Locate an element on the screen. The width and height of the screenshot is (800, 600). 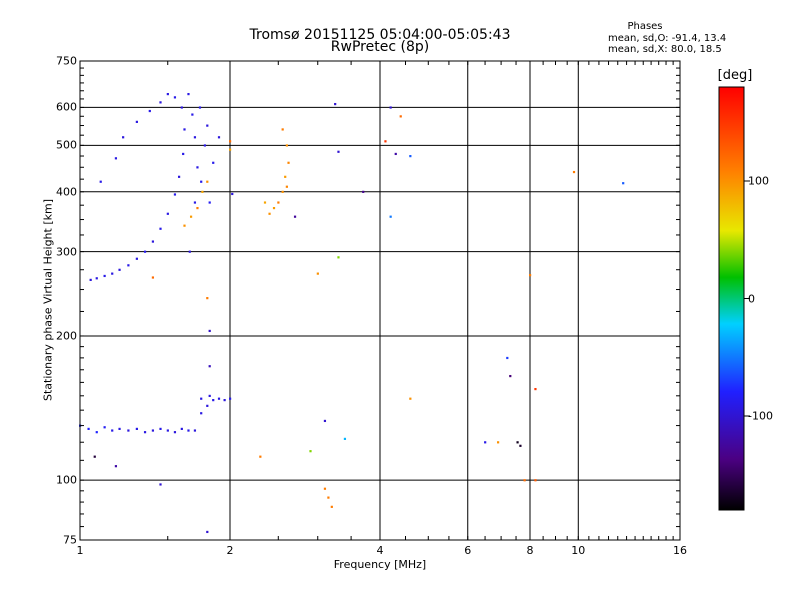
x-tick-label: 6 is located at coordinates (468, 550).